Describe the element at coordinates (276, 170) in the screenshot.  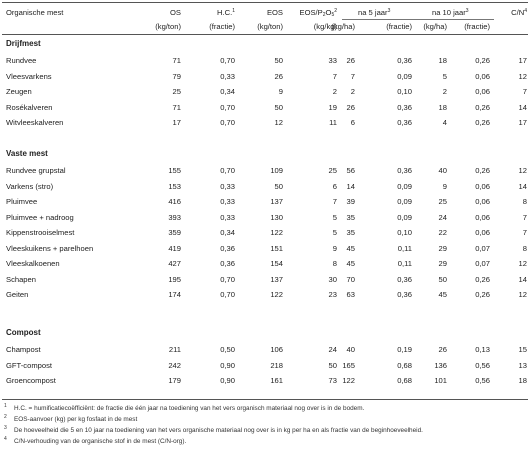
I see `cell-eos: 109` at that location.